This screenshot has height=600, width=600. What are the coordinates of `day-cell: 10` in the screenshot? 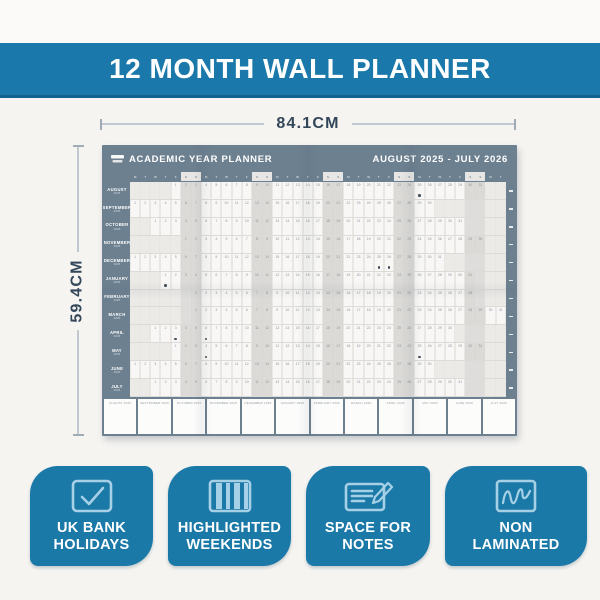 It's located at (287, 316).